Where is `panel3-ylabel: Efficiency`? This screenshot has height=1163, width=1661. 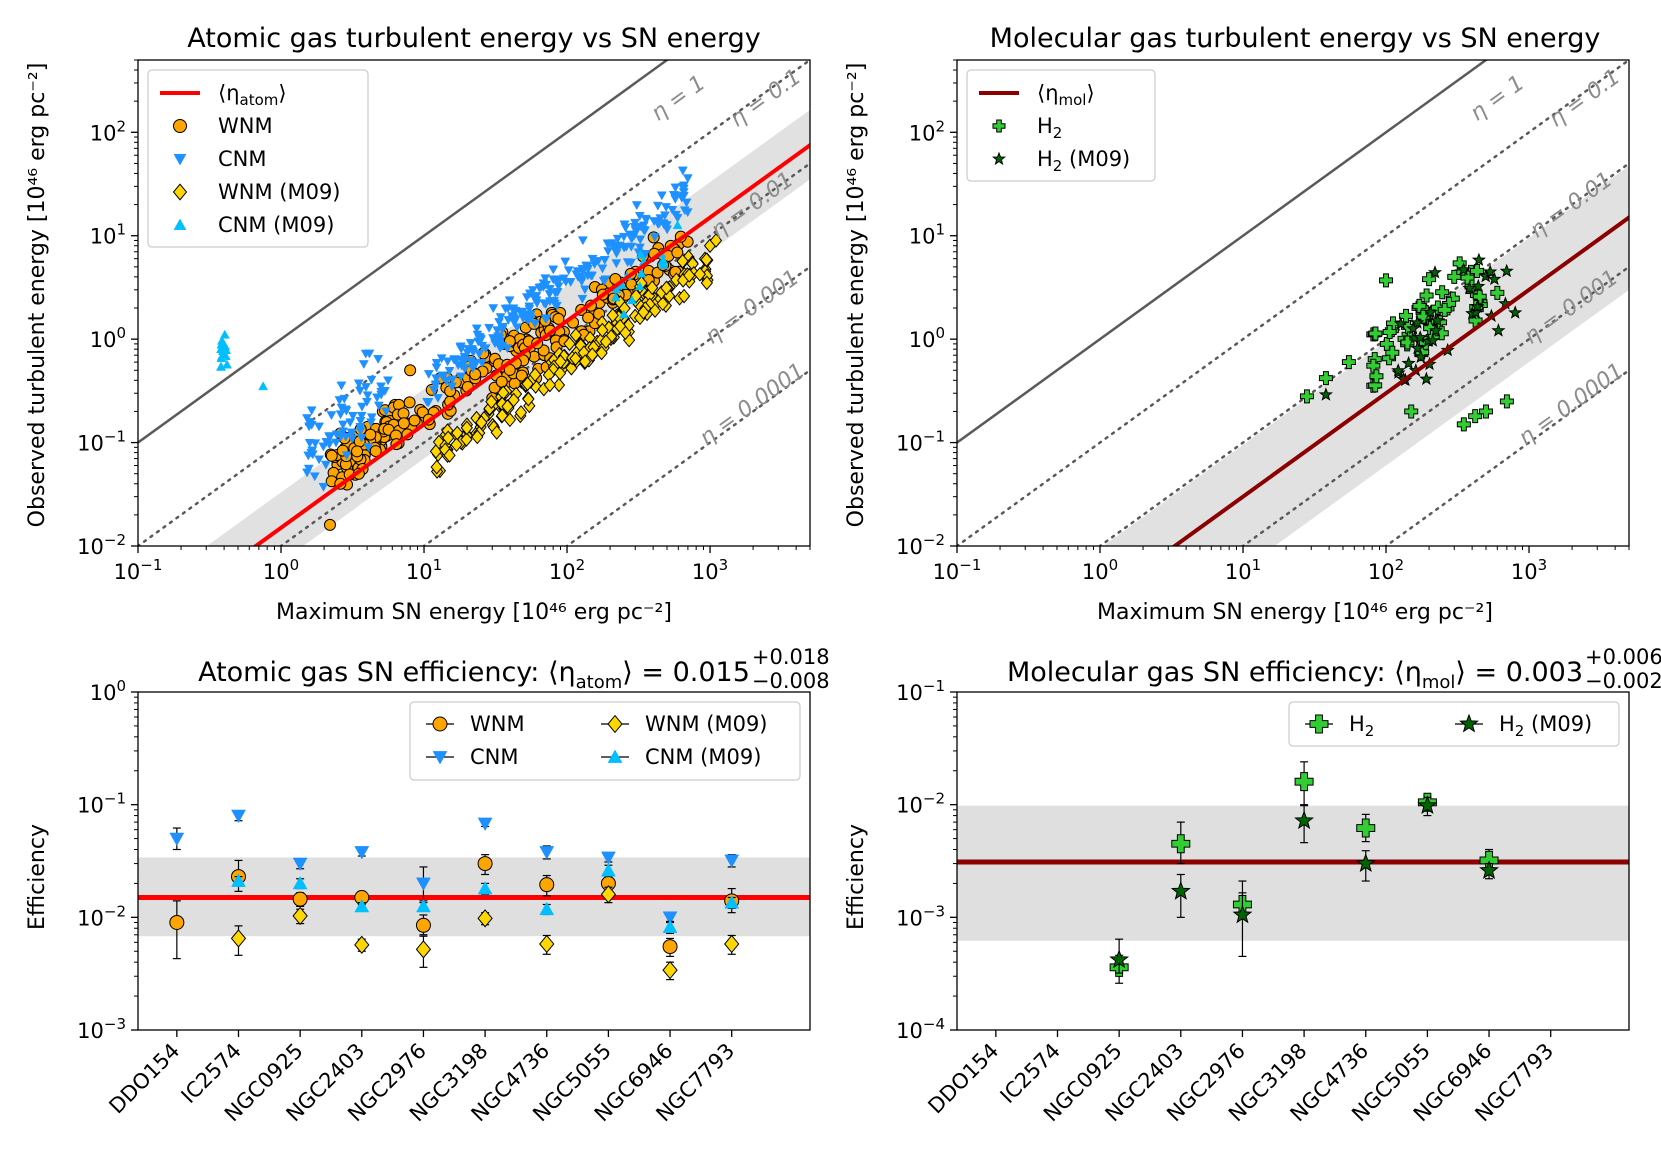
panel3-ylabel: Efficiency is located at coordinates (37, 877).